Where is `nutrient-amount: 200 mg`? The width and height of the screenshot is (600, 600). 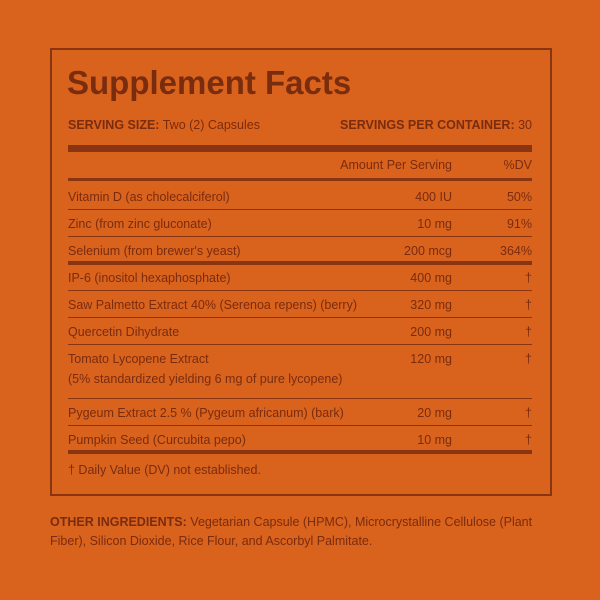 nutrient-amount: 200 mg is located at coordinates (431, 332).